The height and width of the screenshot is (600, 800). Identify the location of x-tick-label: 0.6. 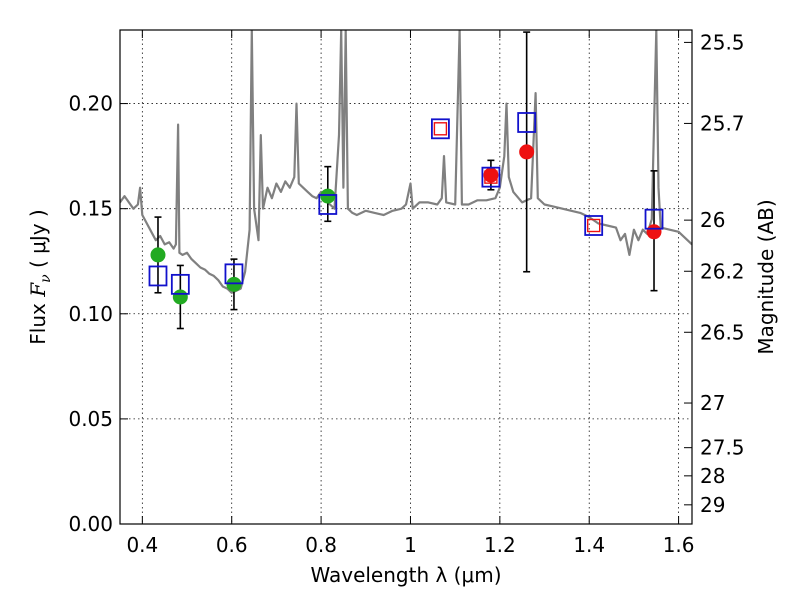
(232, 545).